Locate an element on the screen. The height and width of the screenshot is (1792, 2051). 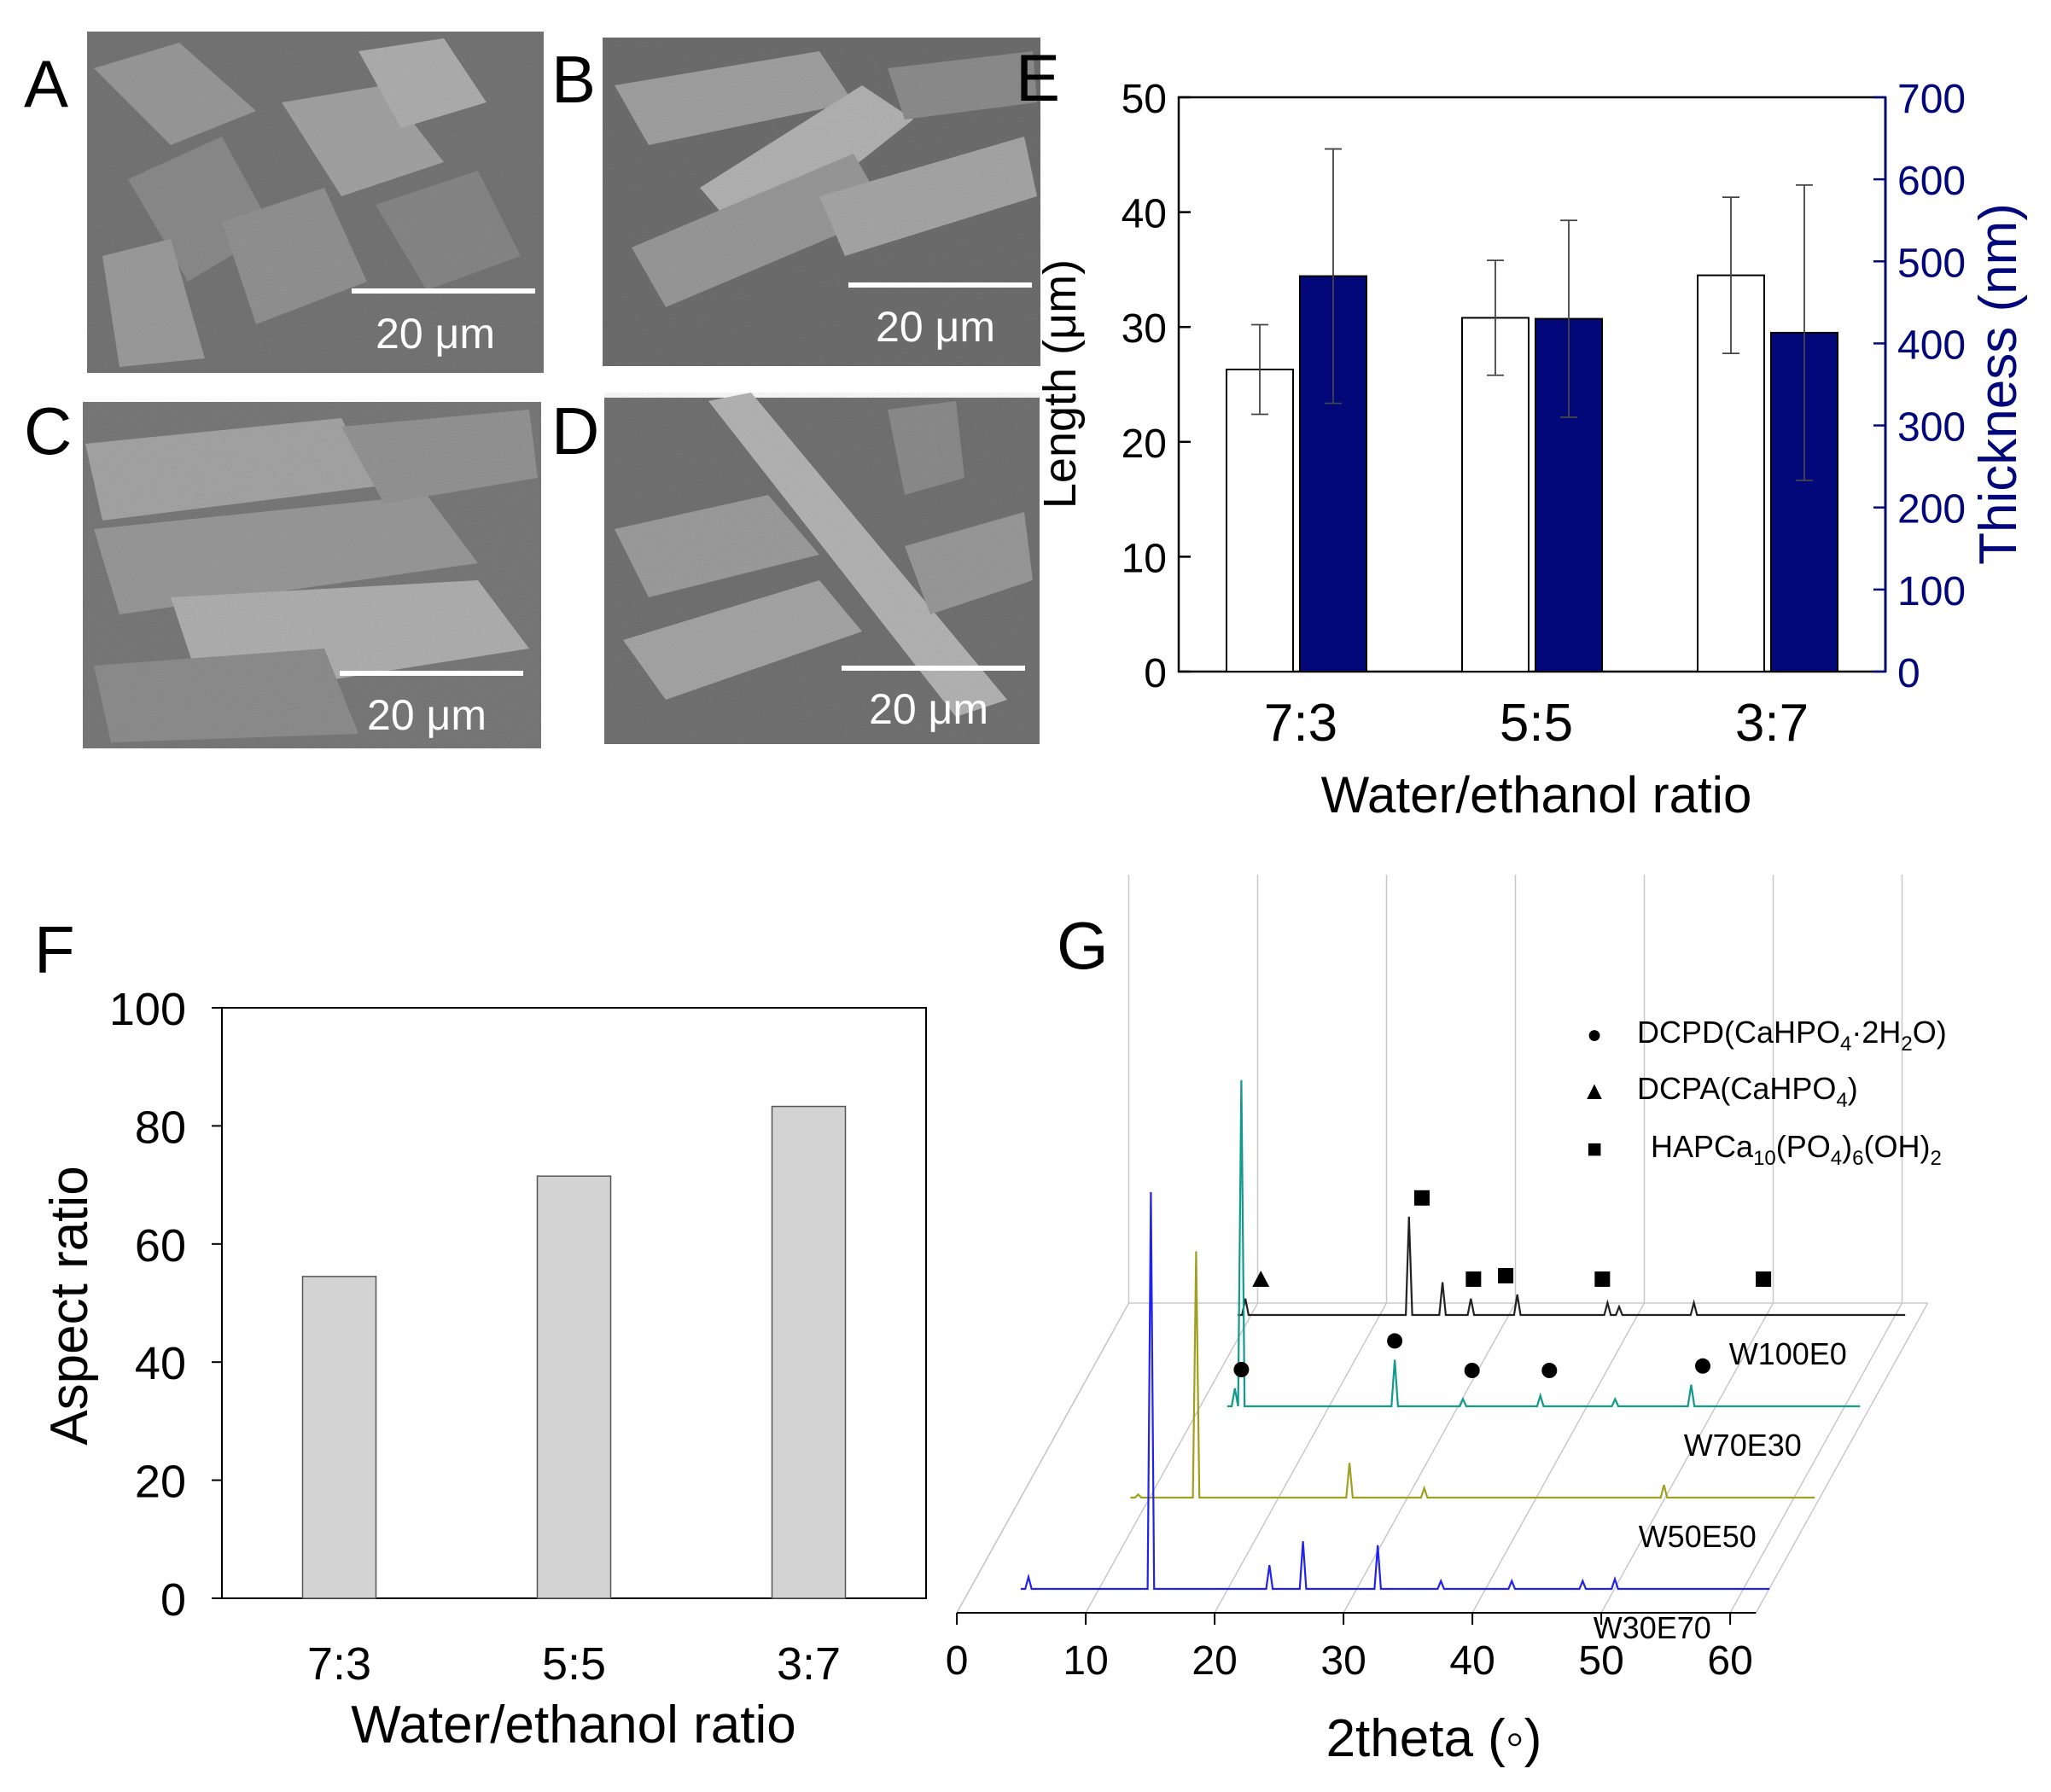
chart-f-bars is located at coordinates (574, 1352).